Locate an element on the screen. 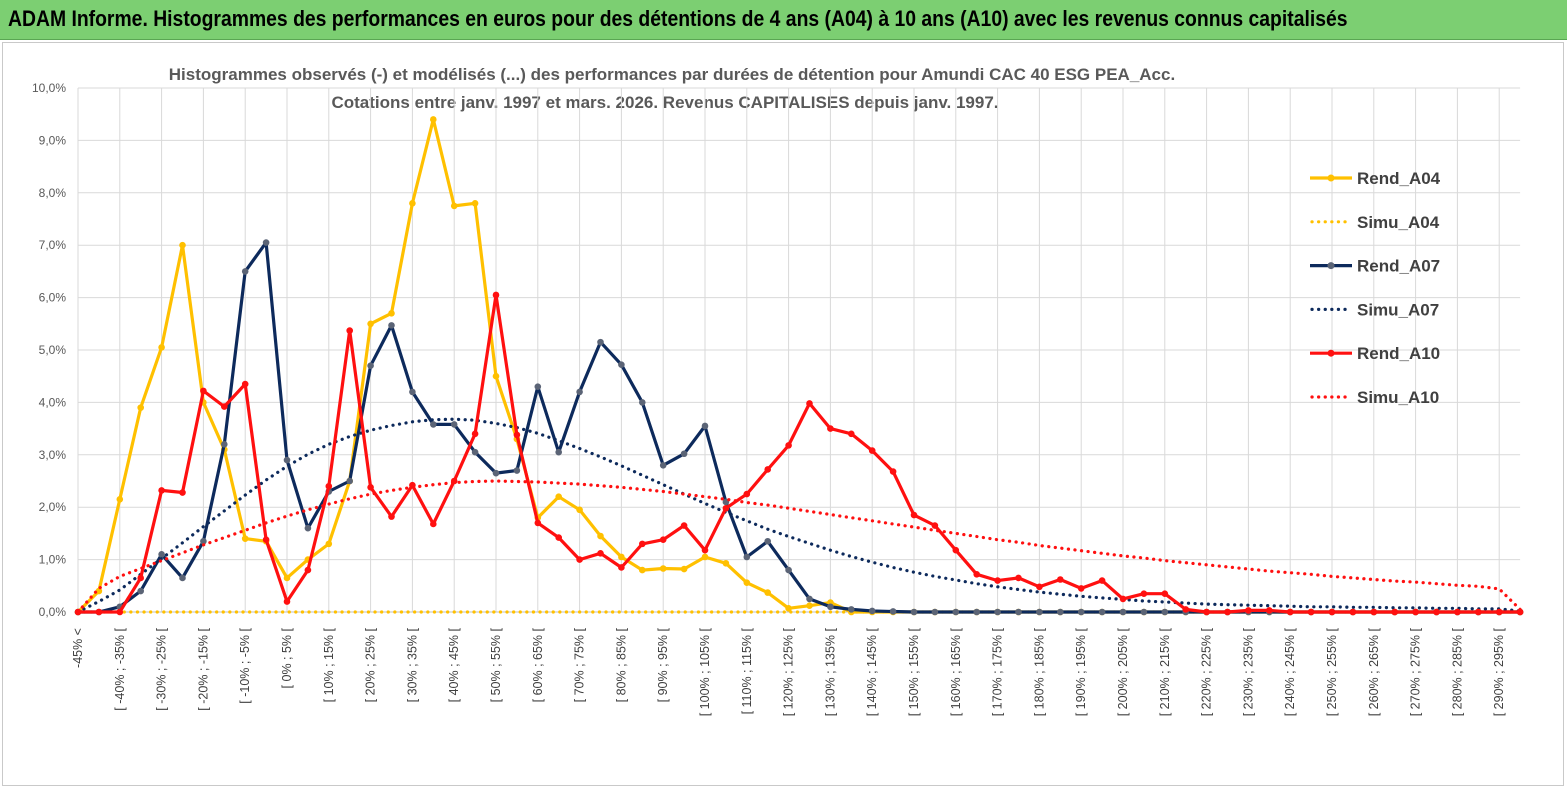 This screenshot has height=789, width=1567. y-tick-label: 7,0% is located at coordinates (53, 245).